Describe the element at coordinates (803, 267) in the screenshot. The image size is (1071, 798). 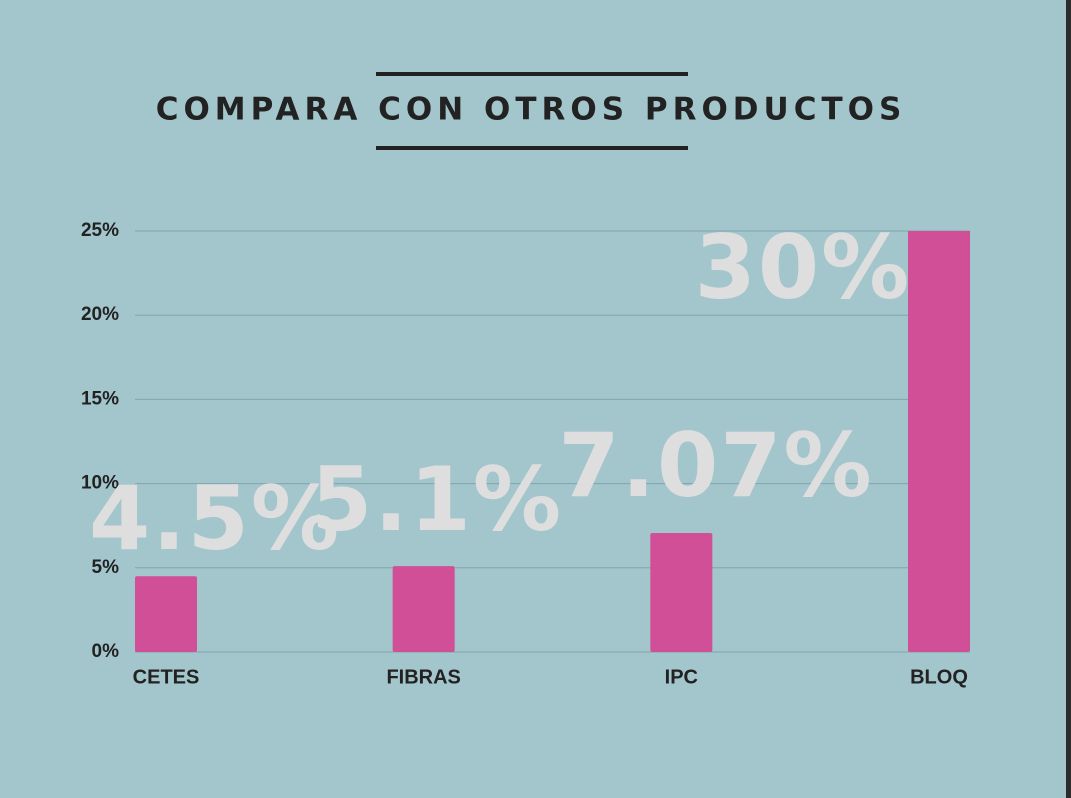
I see `value-label: 30%` at that location.